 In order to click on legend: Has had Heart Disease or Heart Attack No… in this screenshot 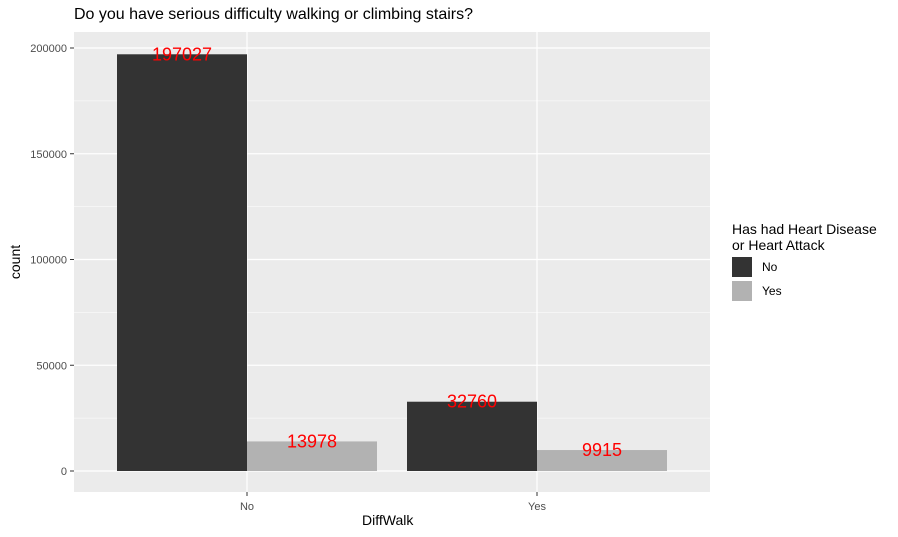, I will do `click(812, 261)`.